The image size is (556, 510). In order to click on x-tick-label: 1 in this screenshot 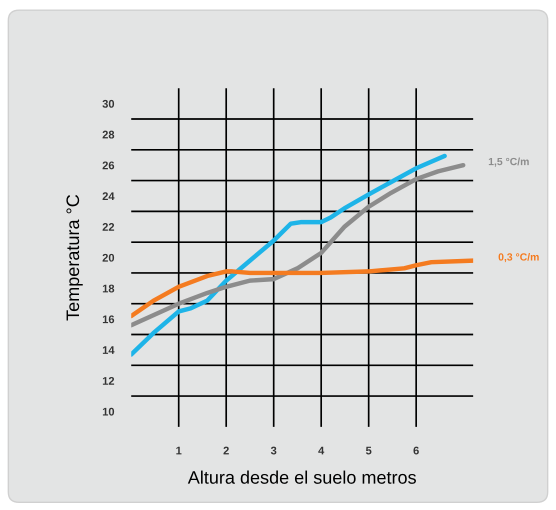, I will do `click(179, 450)`.